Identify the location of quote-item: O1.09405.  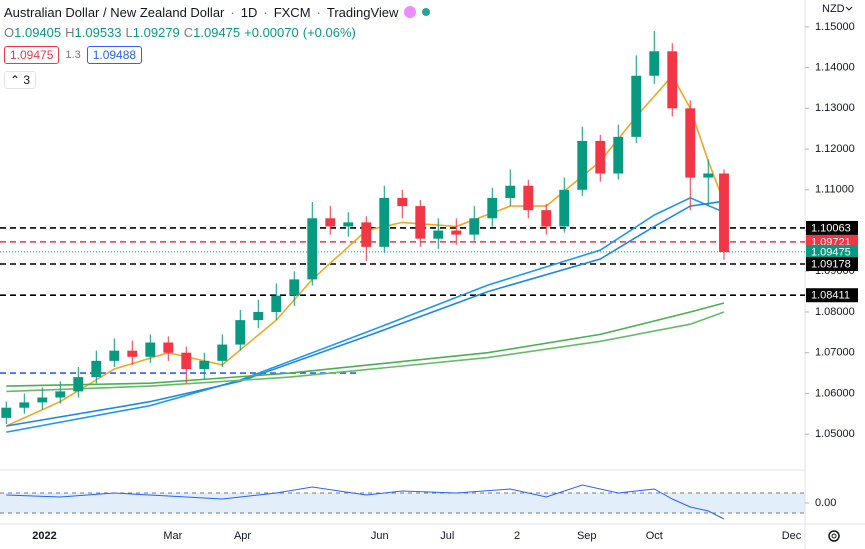
(32, 32).